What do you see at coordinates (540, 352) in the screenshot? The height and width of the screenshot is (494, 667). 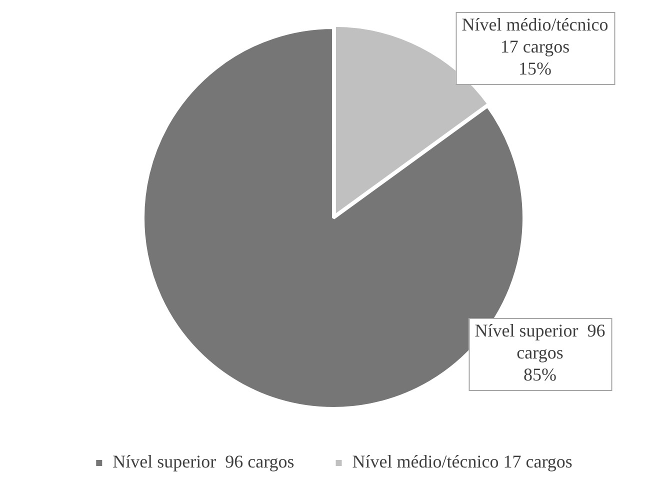 I see `data-label: Nível superior 96 cargos 85%` at bounding box center [540, 352].